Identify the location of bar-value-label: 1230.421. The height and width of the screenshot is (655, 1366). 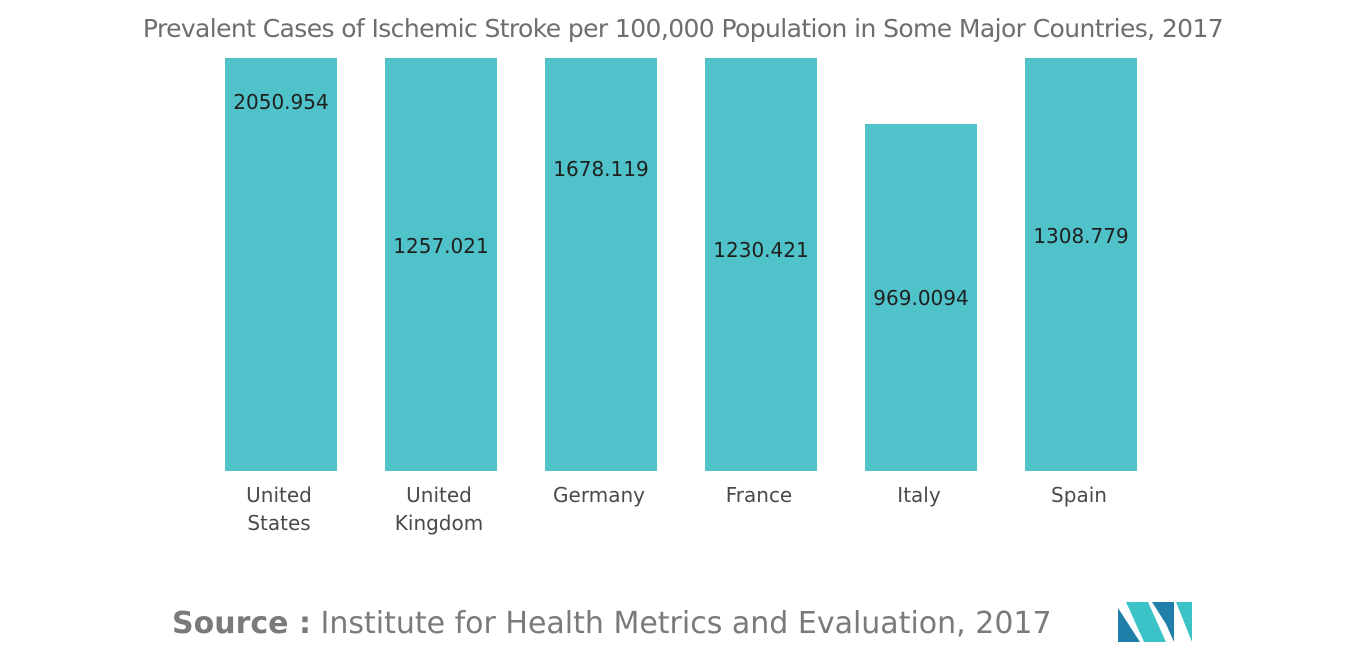
(760, 250).